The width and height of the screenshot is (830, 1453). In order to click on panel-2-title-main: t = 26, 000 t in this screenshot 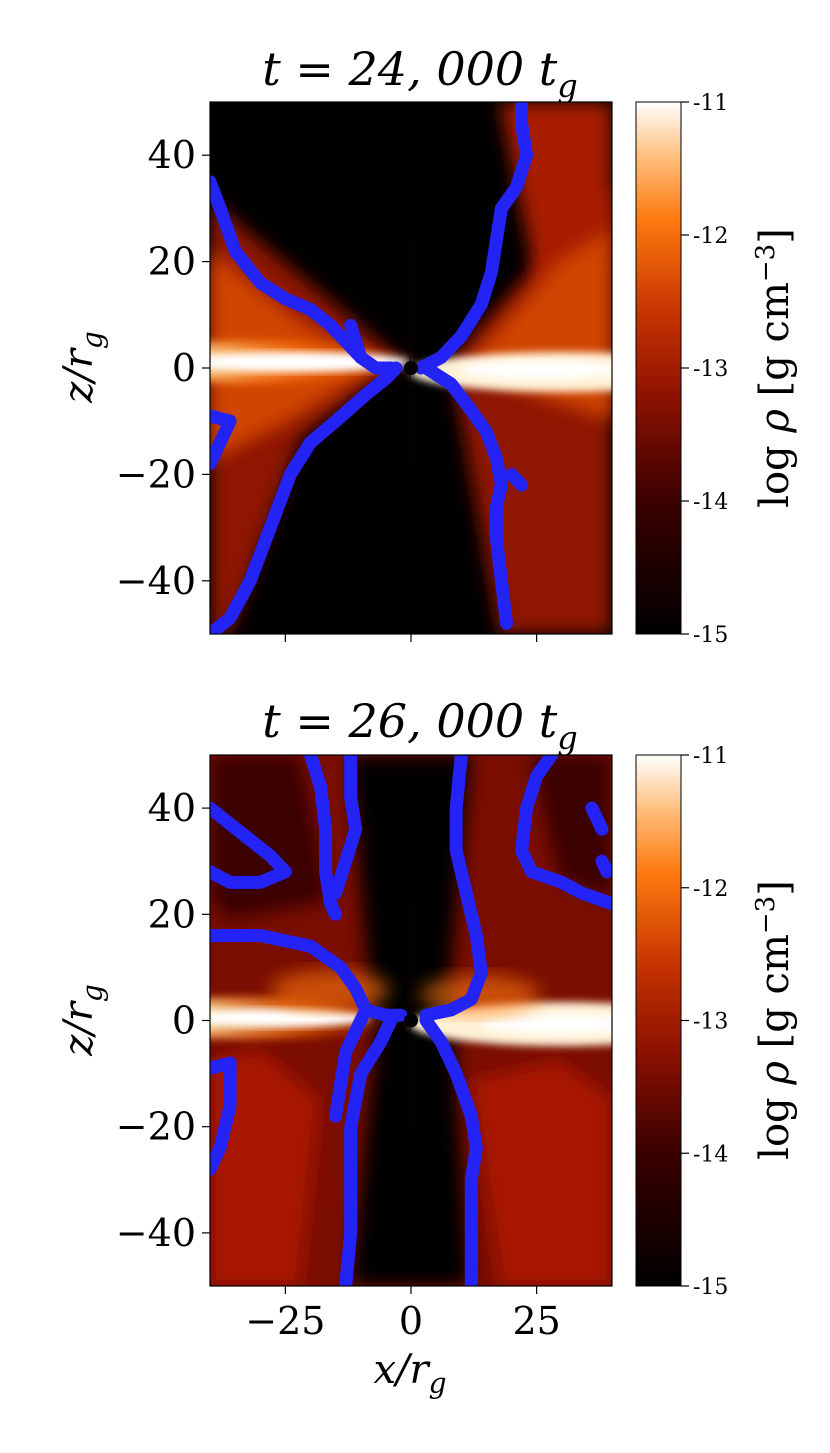, I will do `click(409, 721)`.